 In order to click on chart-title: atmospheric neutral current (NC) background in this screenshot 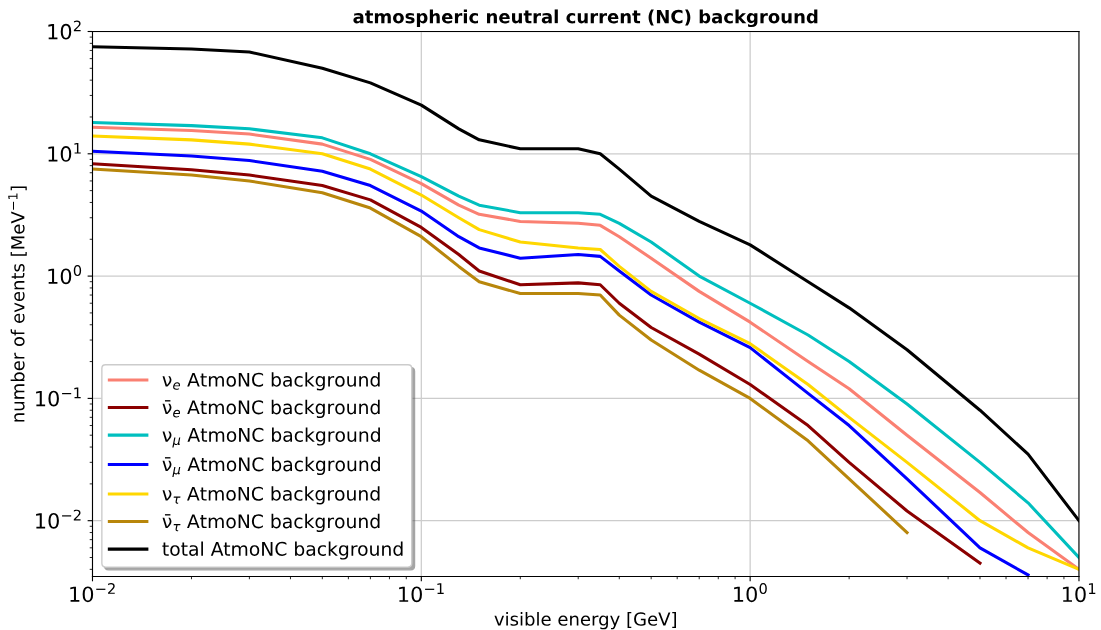, I will do `click(585, 18)`.